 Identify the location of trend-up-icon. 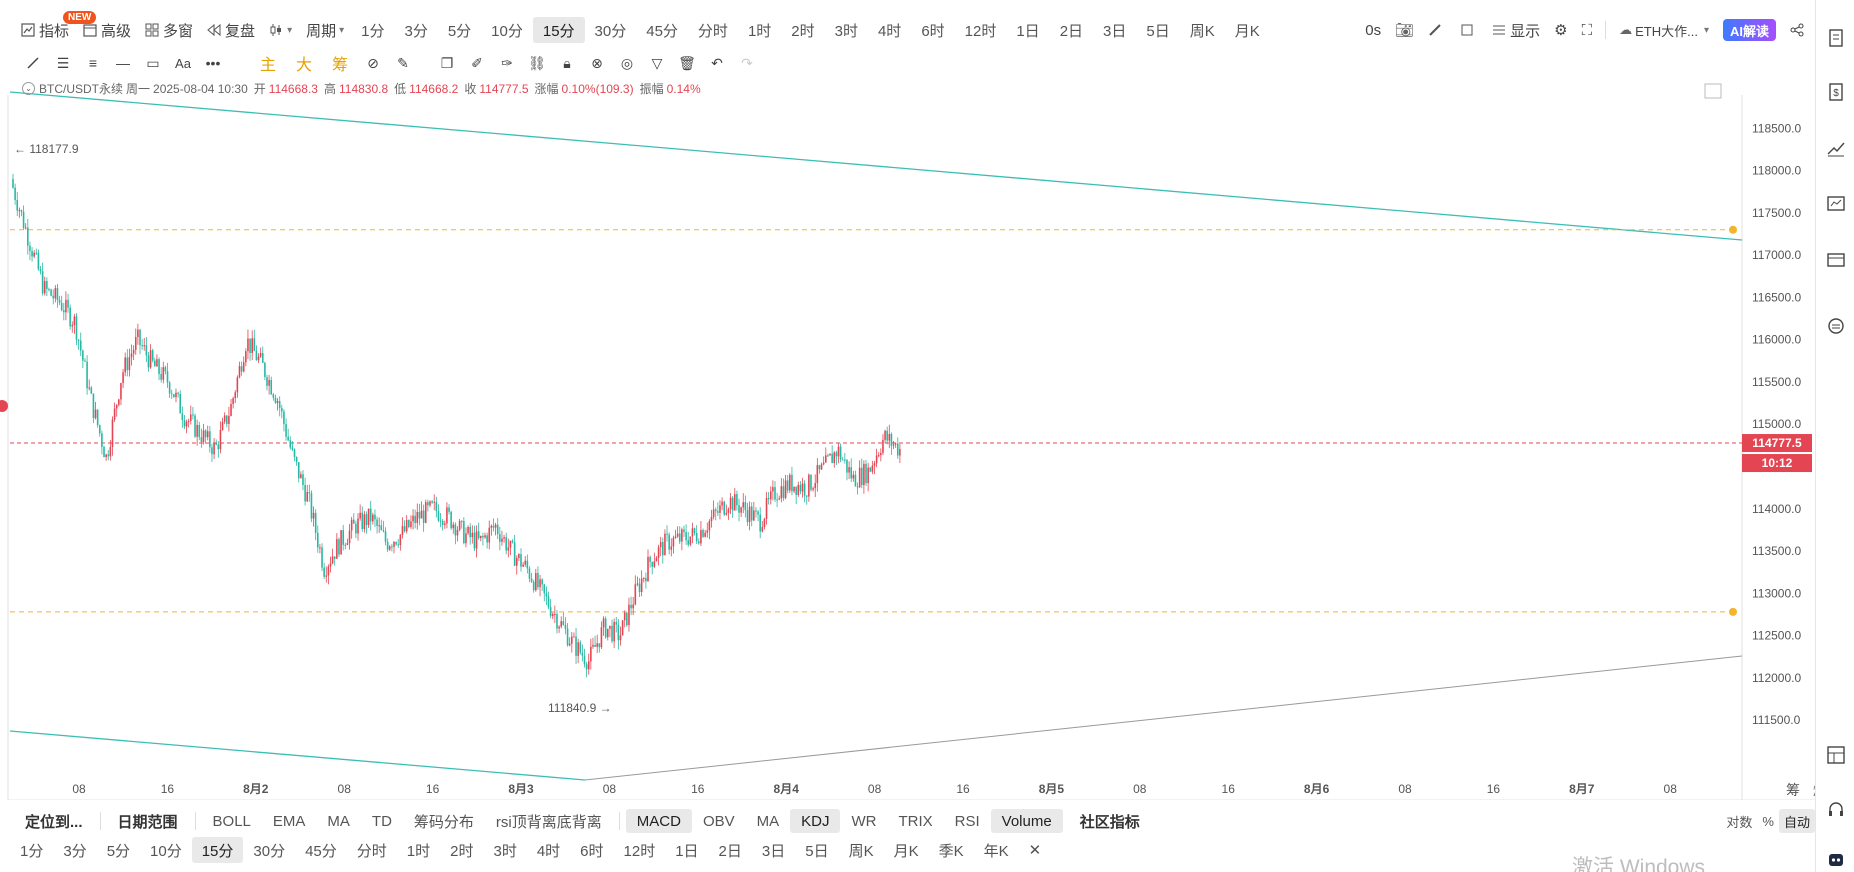
(1836, 148).